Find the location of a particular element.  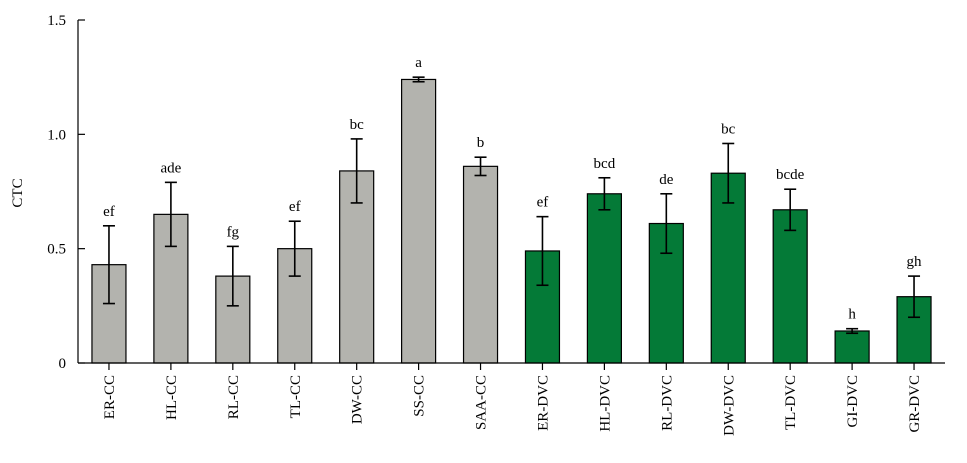

category-label: HL-CC is located at coordinates (172, 397).